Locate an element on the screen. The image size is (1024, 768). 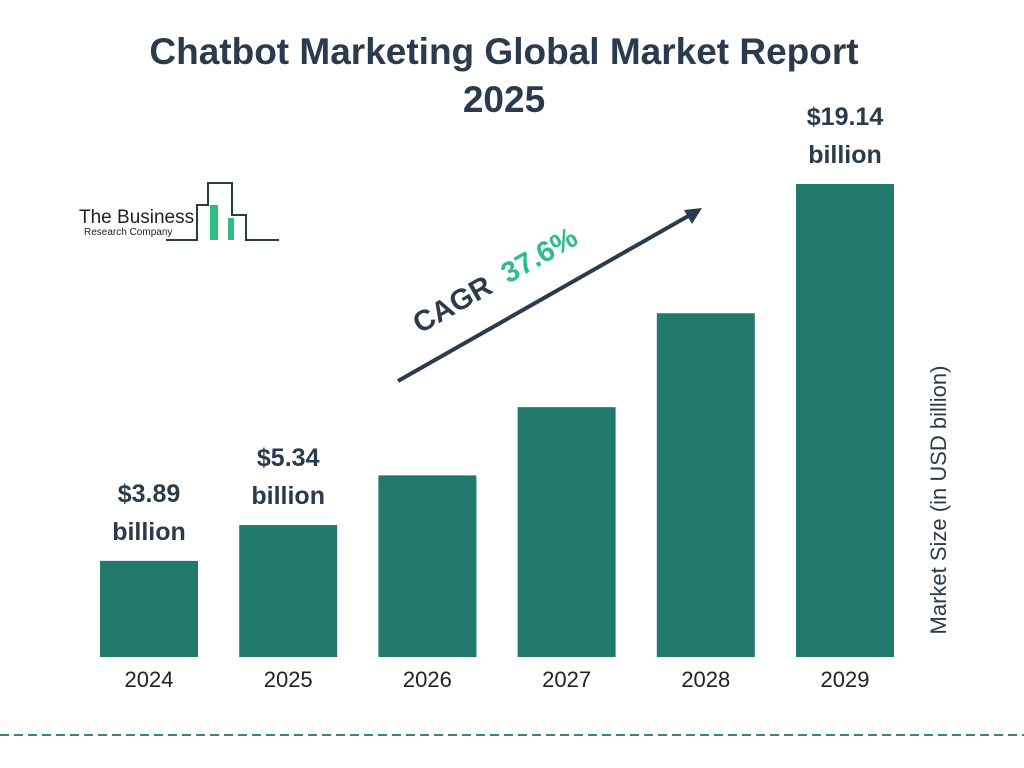
value-label: $19.14 billion is located at coordinates (845, 136).